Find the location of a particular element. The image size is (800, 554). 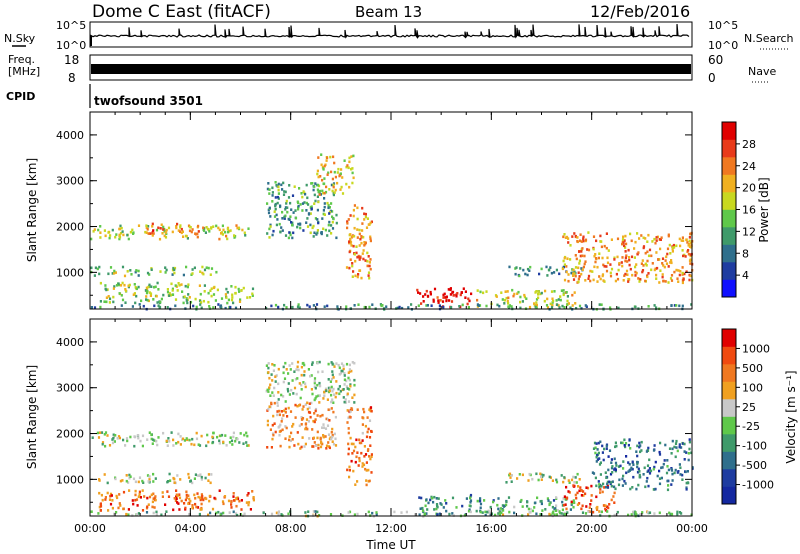

colorbar-tick-label: 1000 is located at coordinates (756, 348).